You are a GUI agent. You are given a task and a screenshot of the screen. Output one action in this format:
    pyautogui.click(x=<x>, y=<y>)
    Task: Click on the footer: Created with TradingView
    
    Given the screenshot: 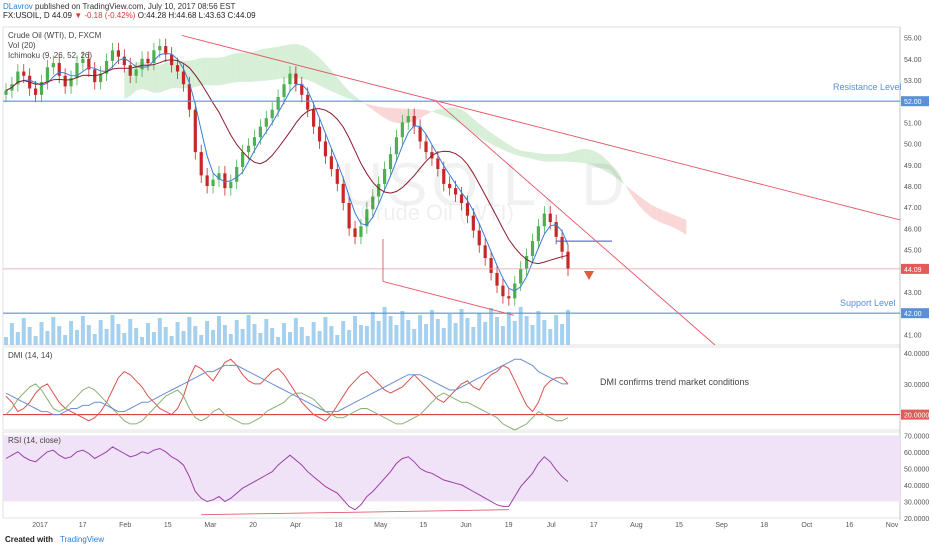 What is the action you would take?
    pyautogui.click(x=466, y=541)
    